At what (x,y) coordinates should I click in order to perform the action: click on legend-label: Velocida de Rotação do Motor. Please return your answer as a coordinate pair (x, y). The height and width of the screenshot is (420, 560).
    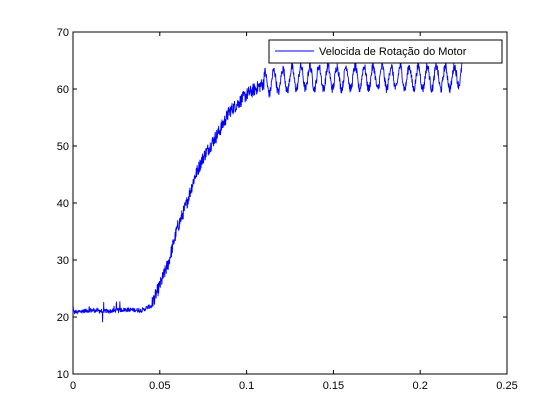
    Looking at the image, I should click on (393, 52).